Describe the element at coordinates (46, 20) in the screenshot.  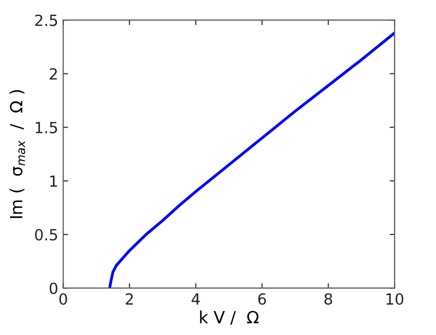
I see `y-tick-label: 2.5` at that location.